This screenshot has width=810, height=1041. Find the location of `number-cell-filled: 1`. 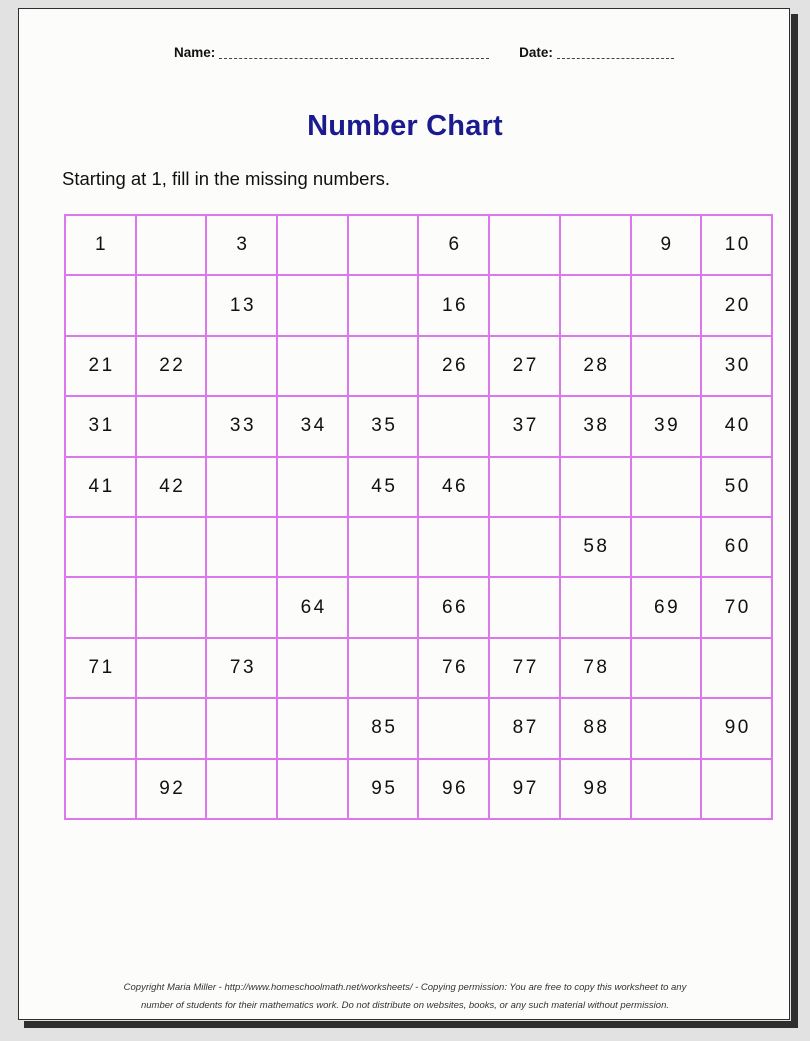

number-cell-filled: 1 is located at coordinates (100, 245).